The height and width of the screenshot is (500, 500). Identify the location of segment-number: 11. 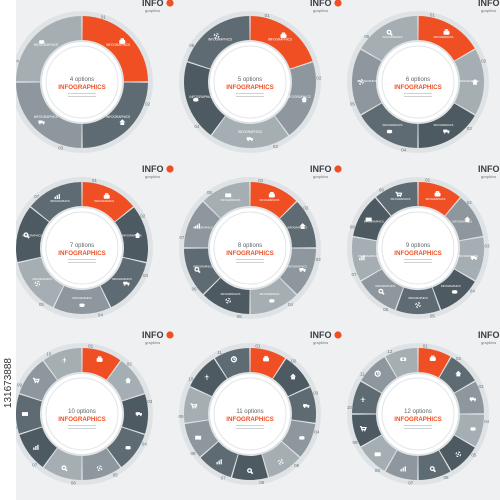
(219, 352).